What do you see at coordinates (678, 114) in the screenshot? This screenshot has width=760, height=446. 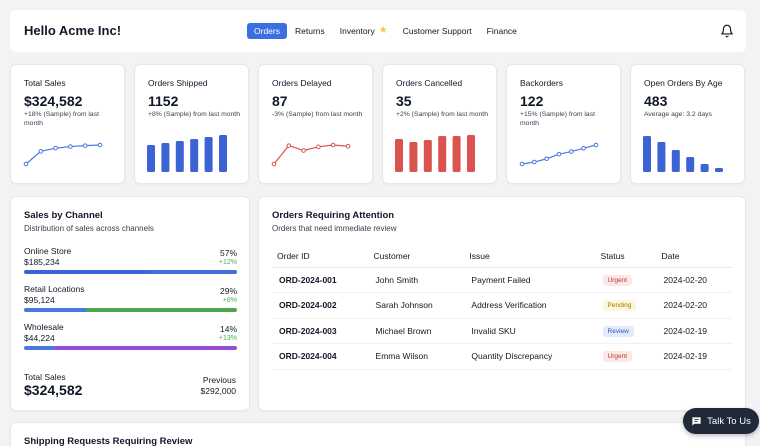 I see `kpi-trend: Average age: 3.2 days` at bounding box center [678, 114].